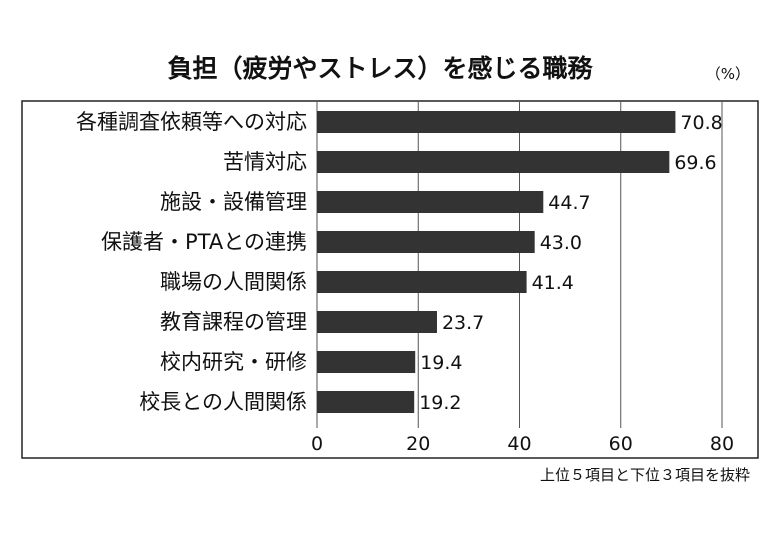 The width and height of the screenshot is (780, 540). What do you see at coordinates (569, 203) in the screenshot?
I see `value-label: 44.7` at bounding box center [569, 203].